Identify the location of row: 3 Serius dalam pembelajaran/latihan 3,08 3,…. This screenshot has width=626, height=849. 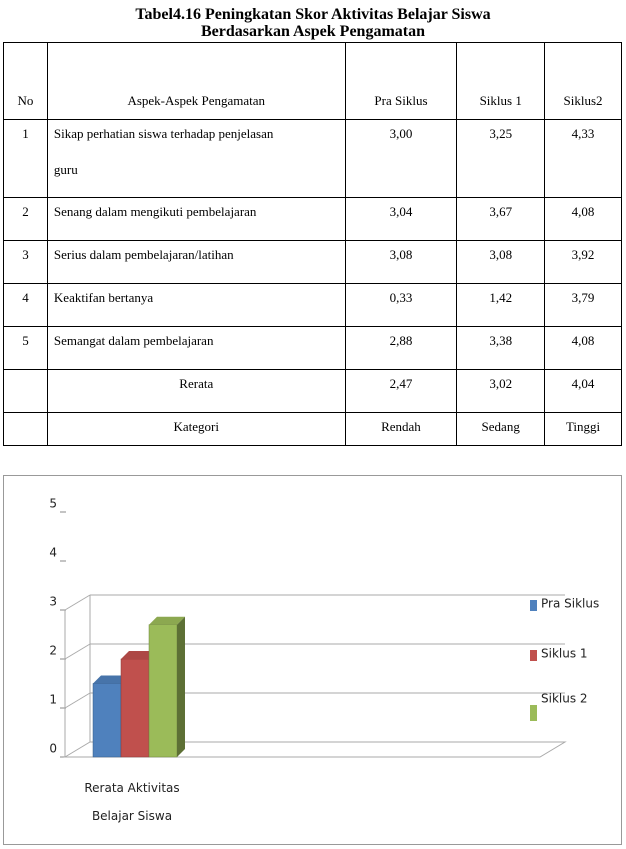
(312, 262).